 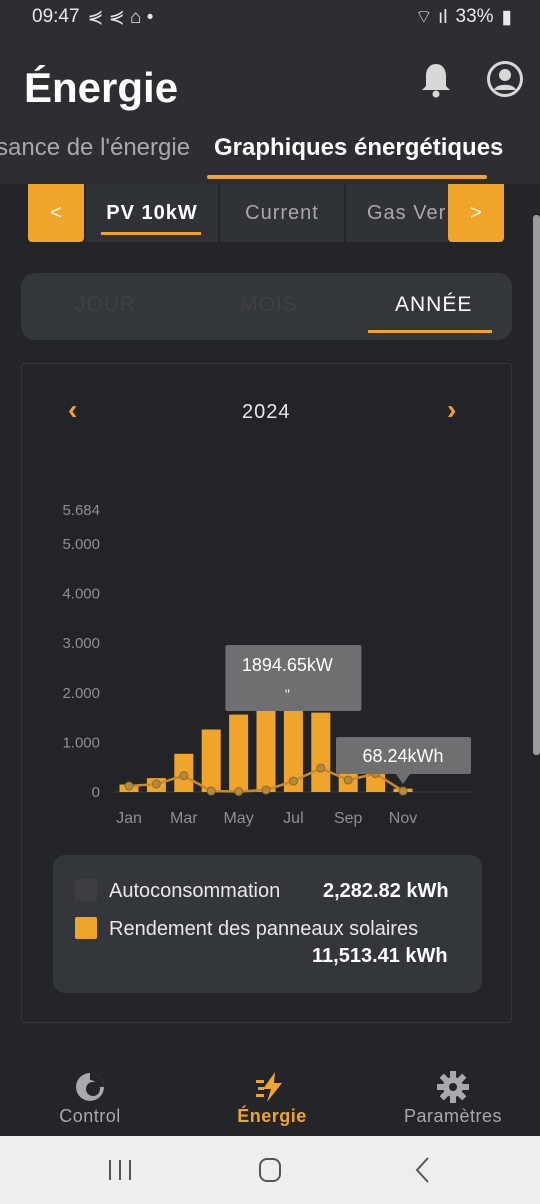 What do you see at coordinates (86, 890) in the screenshot?
I see `legend-swatch-self-consumption` at bounding box center [86, 890].